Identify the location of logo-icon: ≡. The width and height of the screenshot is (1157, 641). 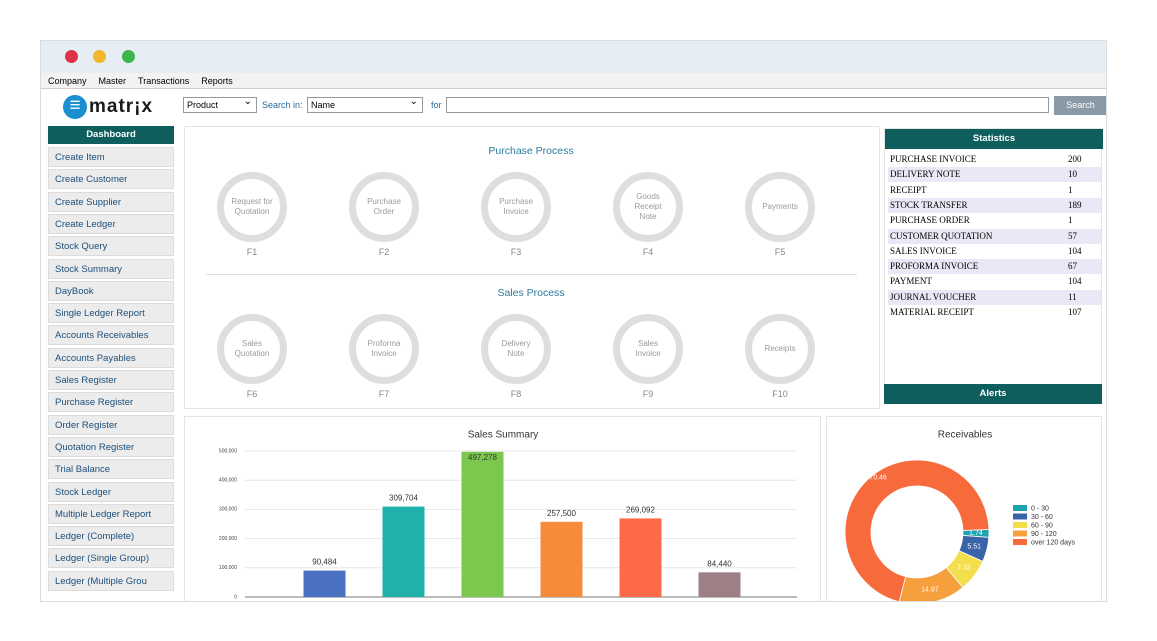
(75, 107).